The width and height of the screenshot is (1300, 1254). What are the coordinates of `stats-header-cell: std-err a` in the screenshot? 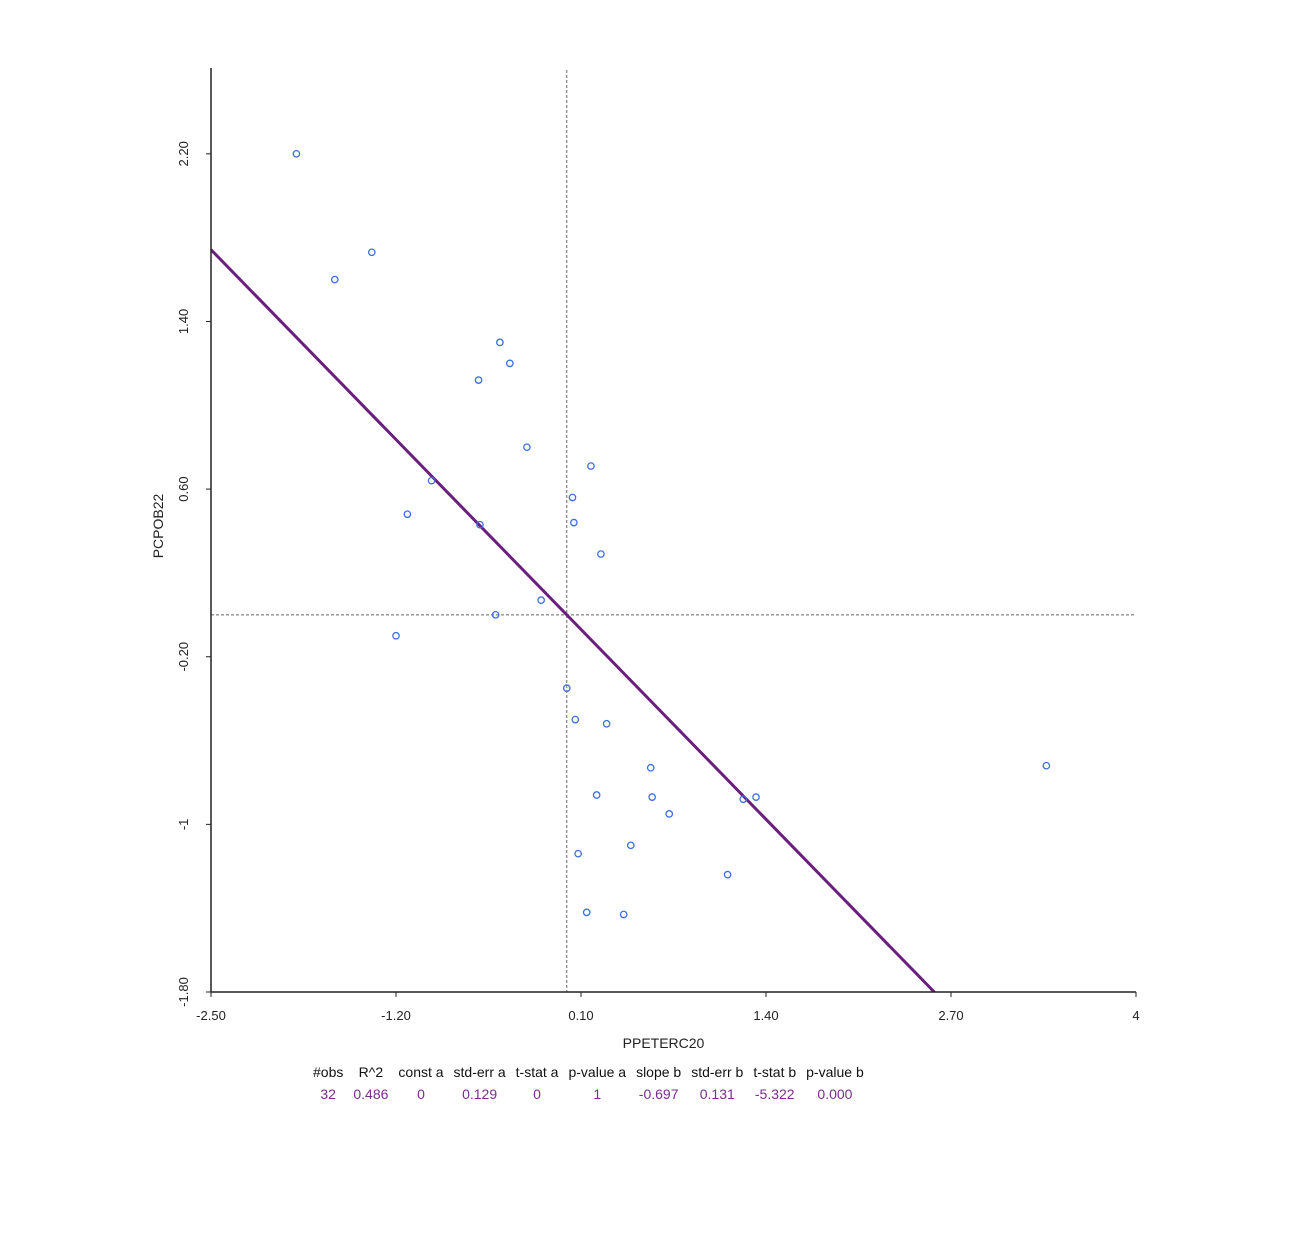 It's located at (479, 1072).